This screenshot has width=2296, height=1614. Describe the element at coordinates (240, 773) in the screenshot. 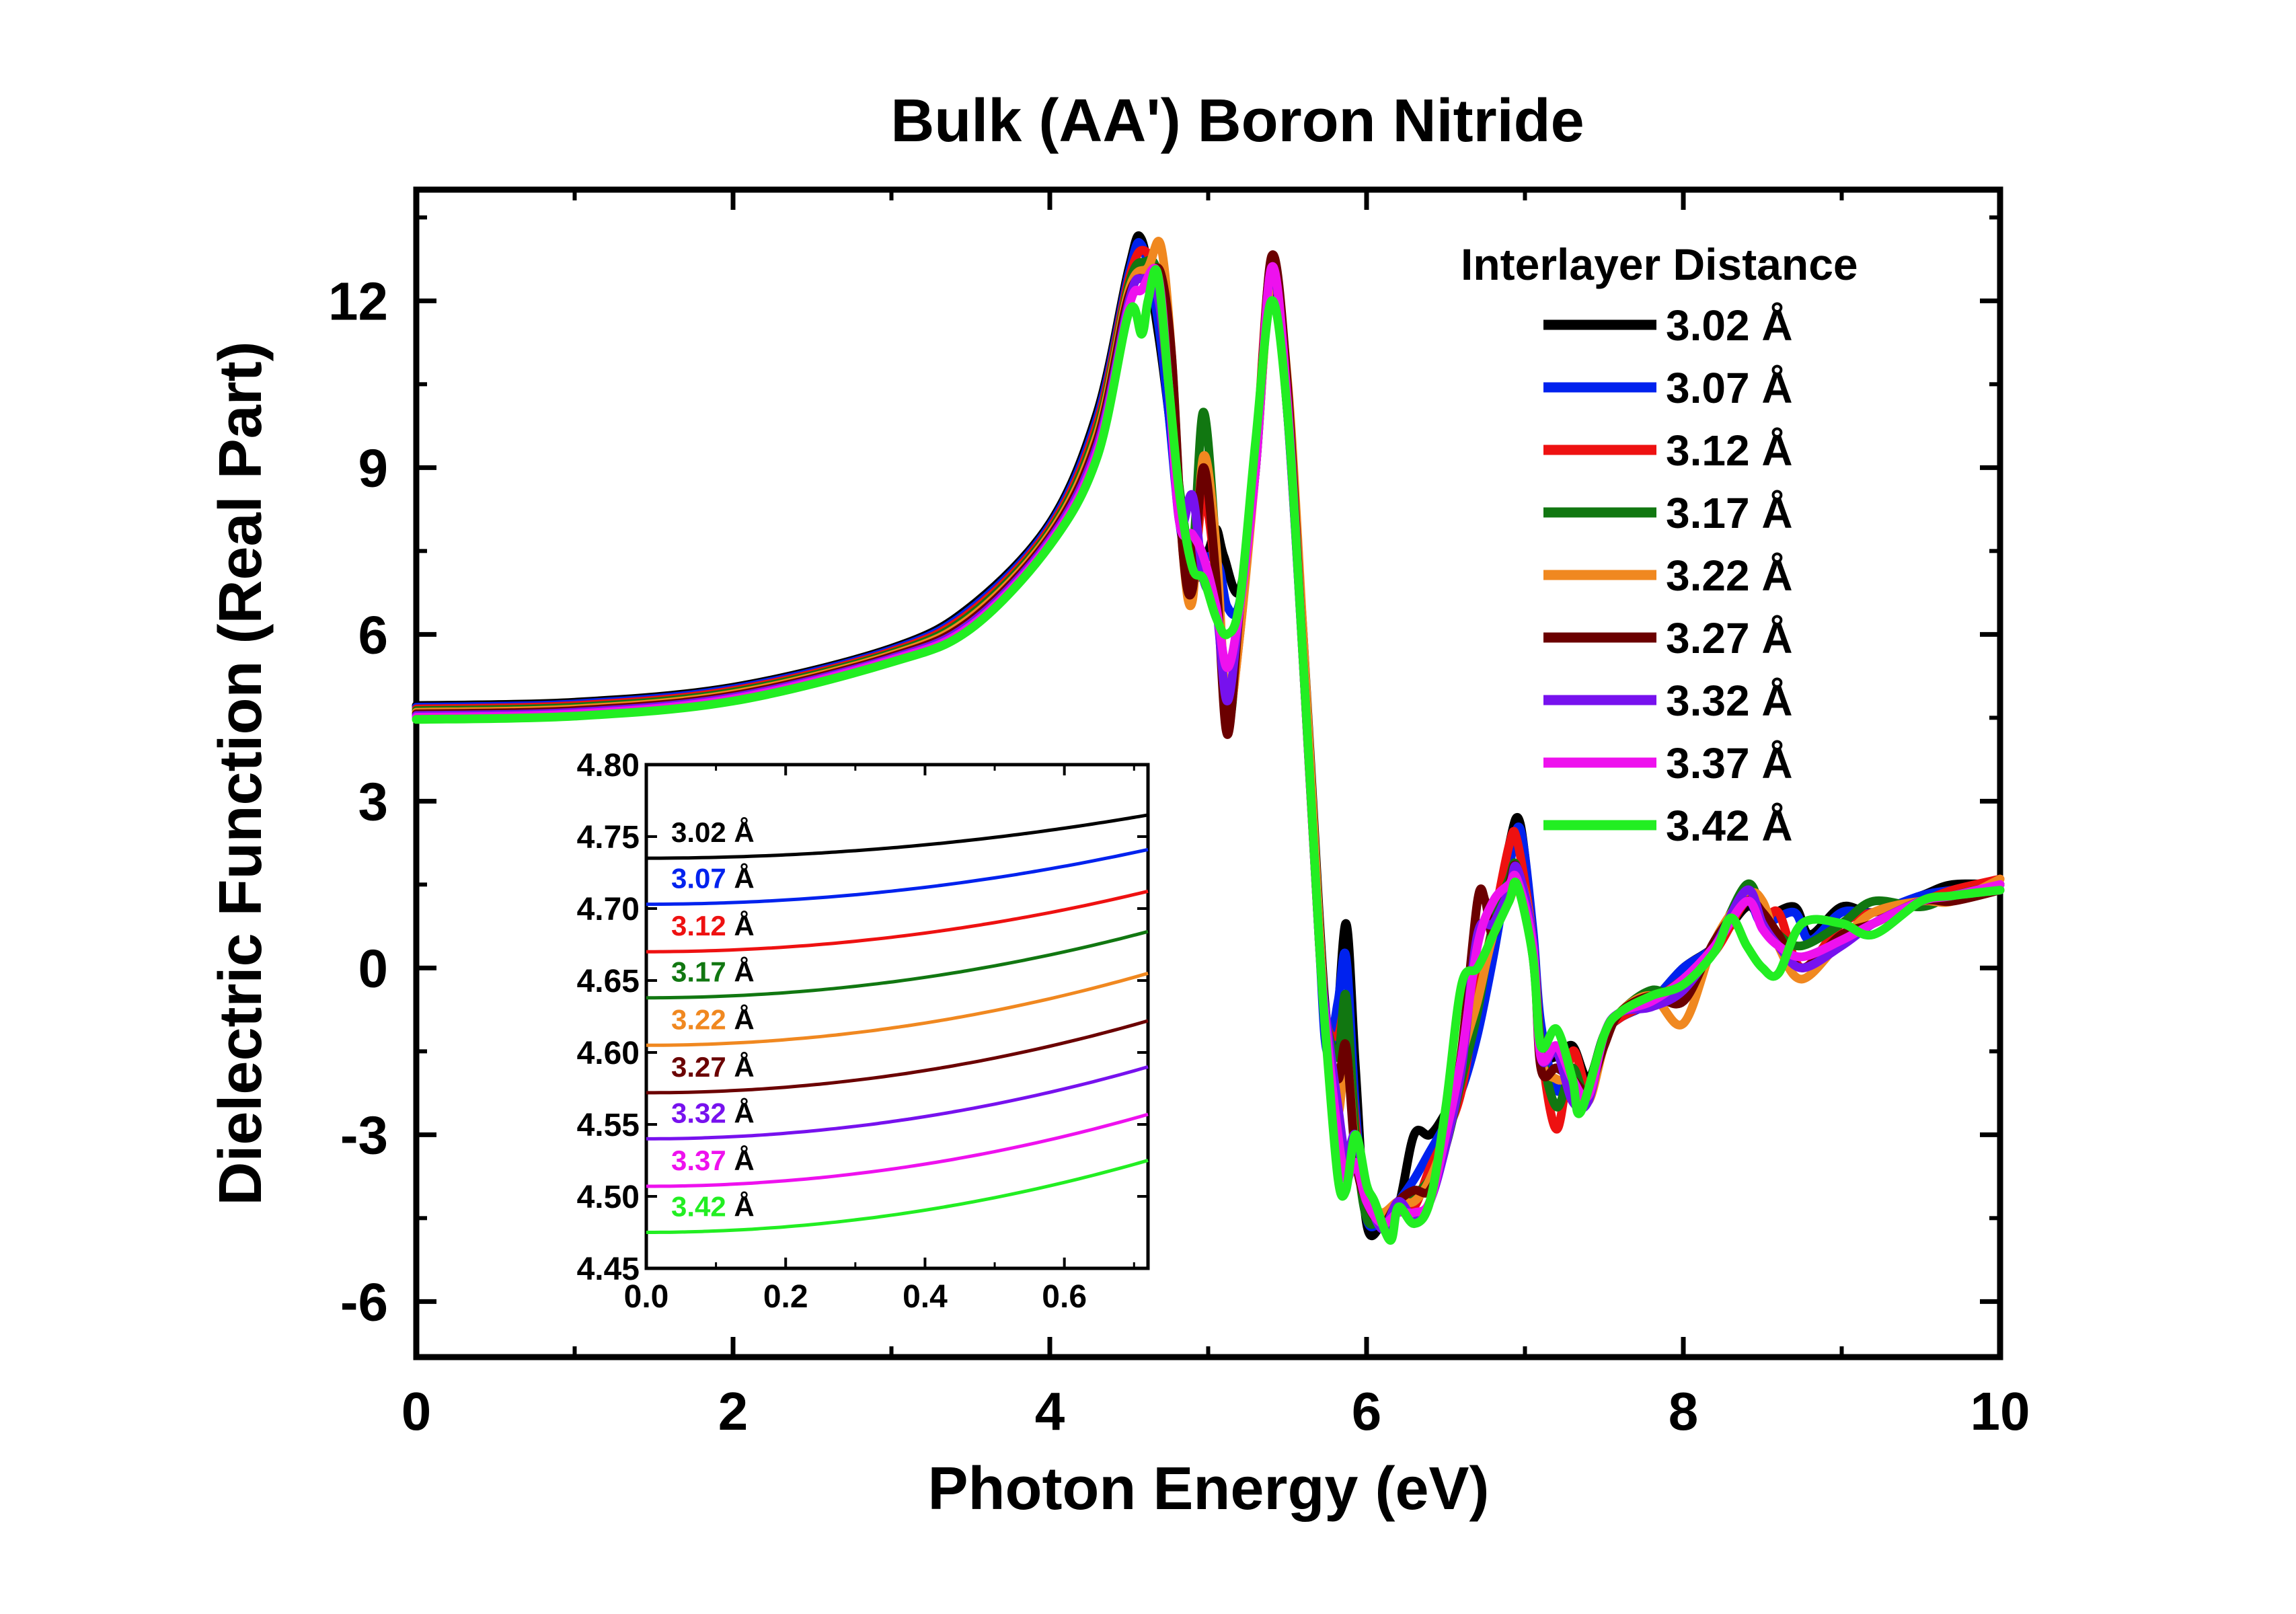

I see `y-axis-label: Dielectric Function (Real Part)` at that location.